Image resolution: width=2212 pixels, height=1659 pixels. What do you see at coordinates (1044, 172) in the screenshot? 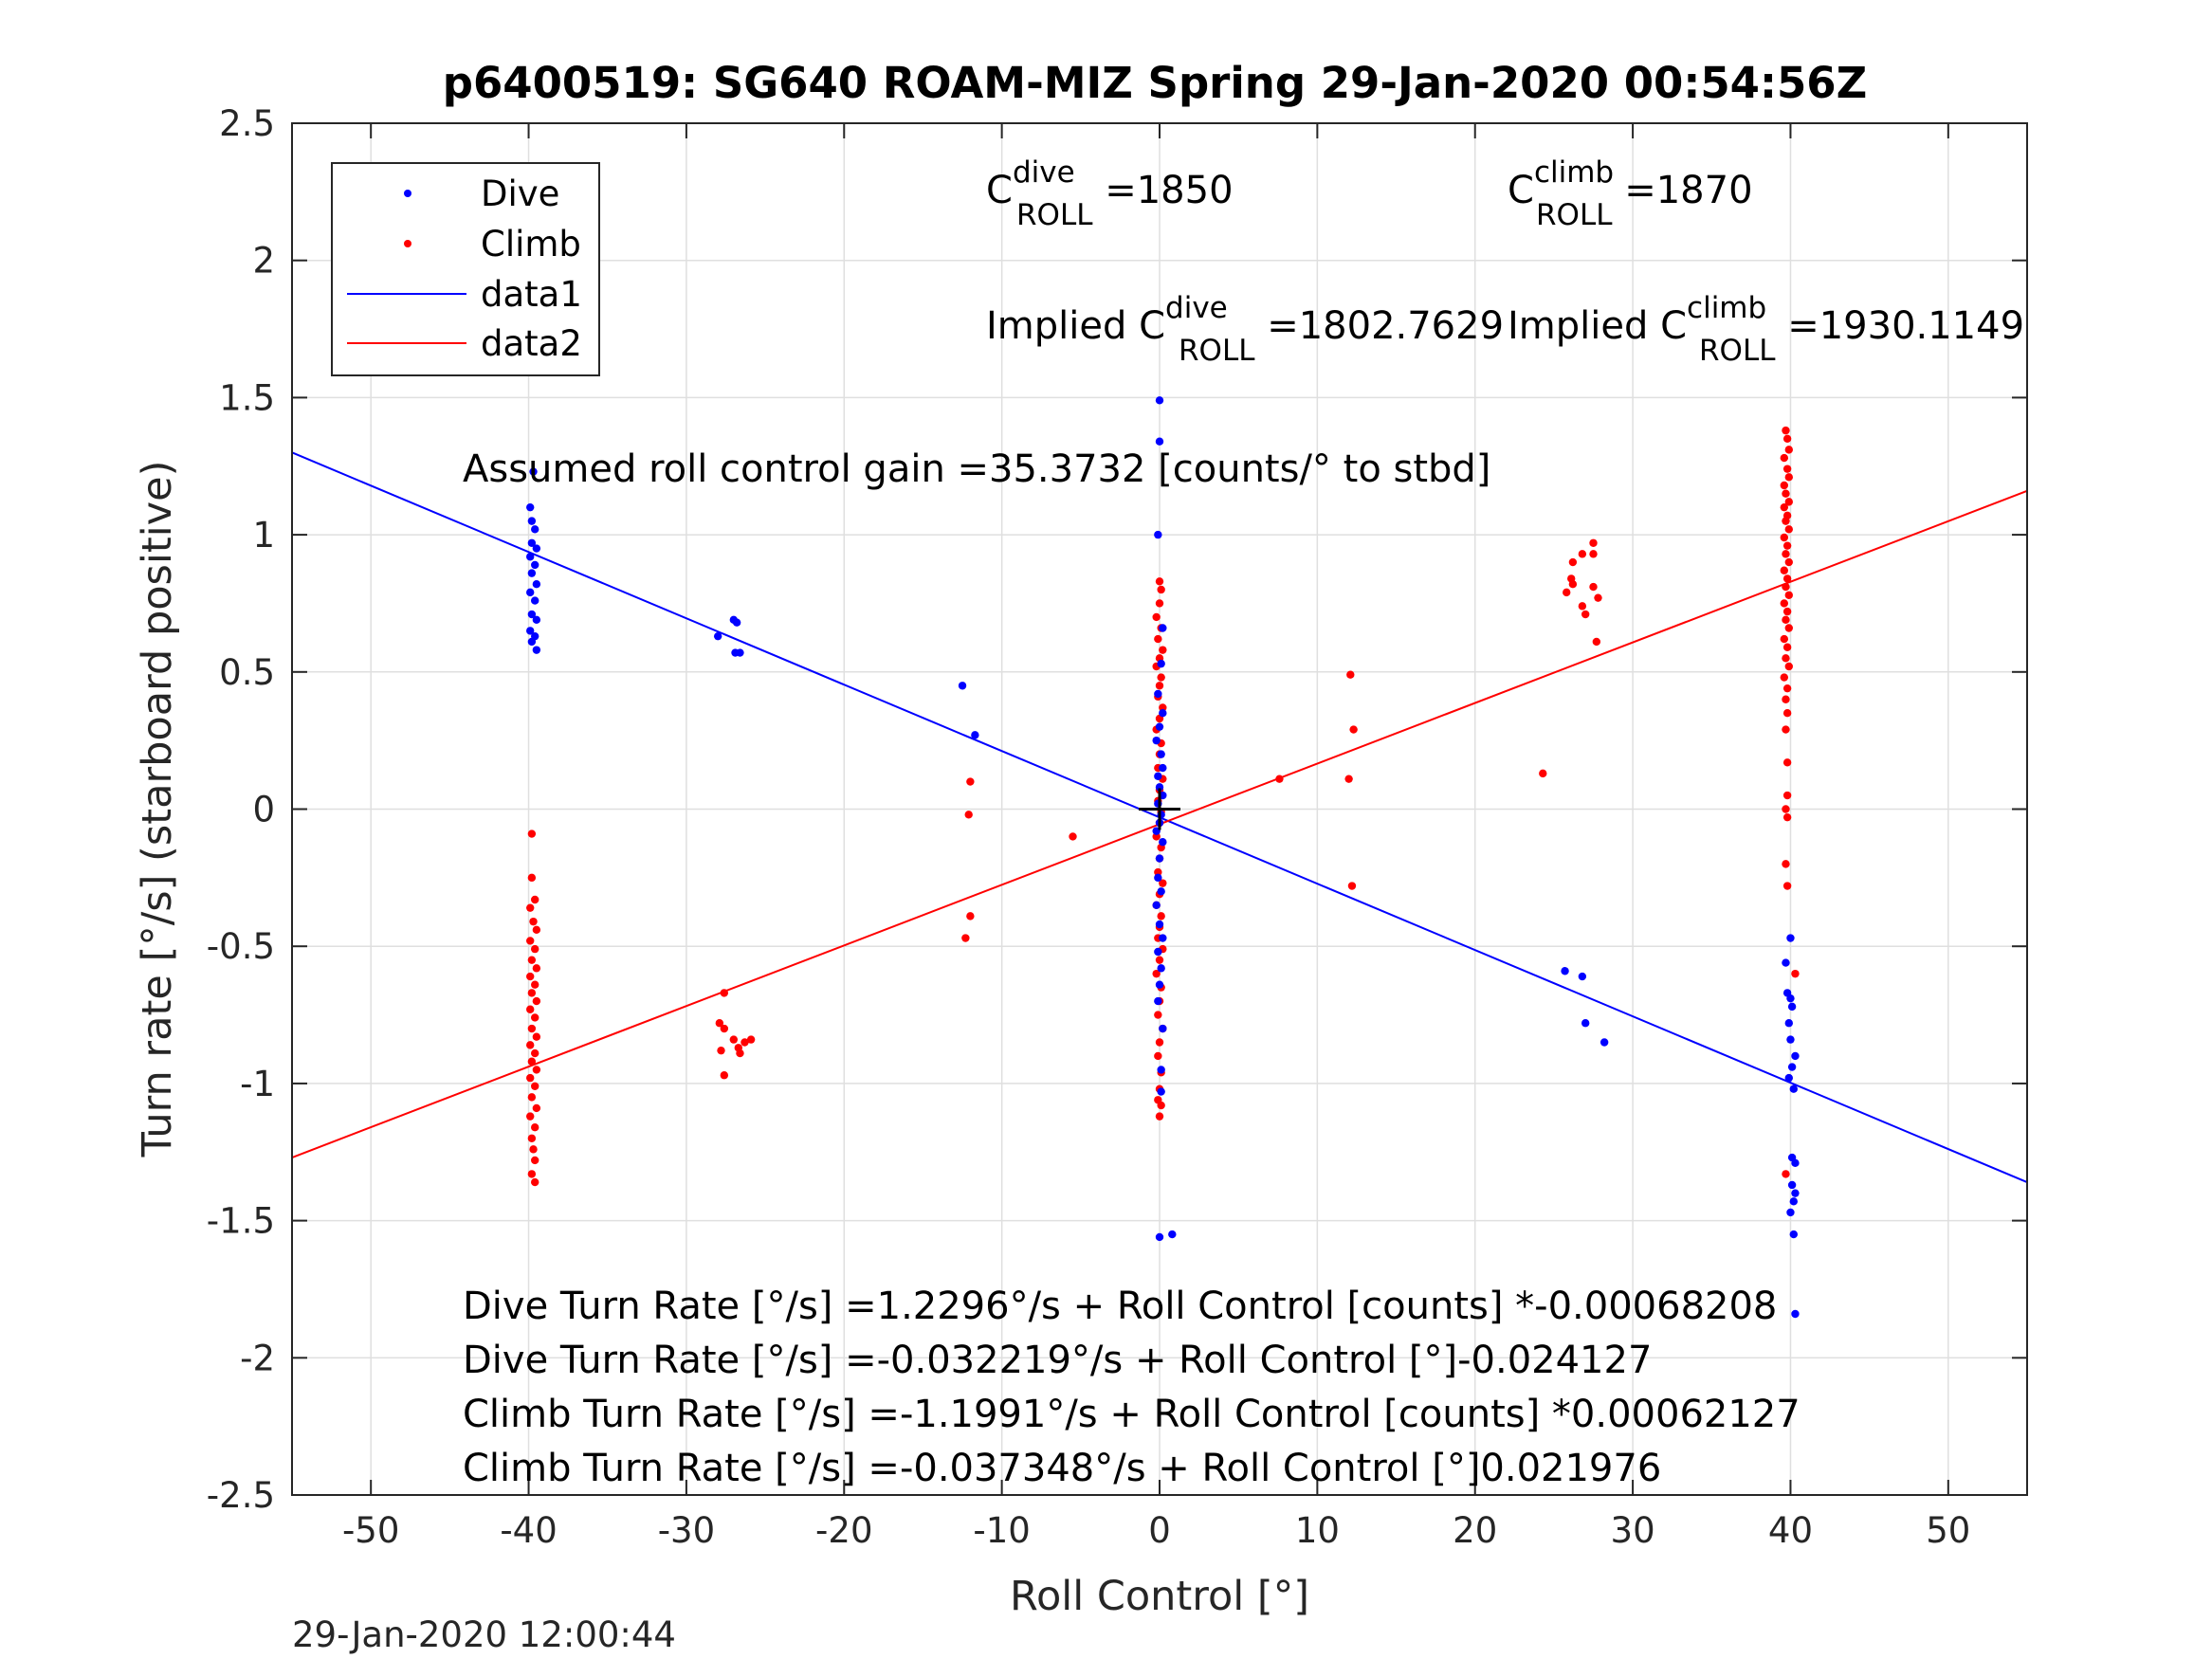
I see `c-roll-dive-sup: dive` at bounding box center [1044, 172].